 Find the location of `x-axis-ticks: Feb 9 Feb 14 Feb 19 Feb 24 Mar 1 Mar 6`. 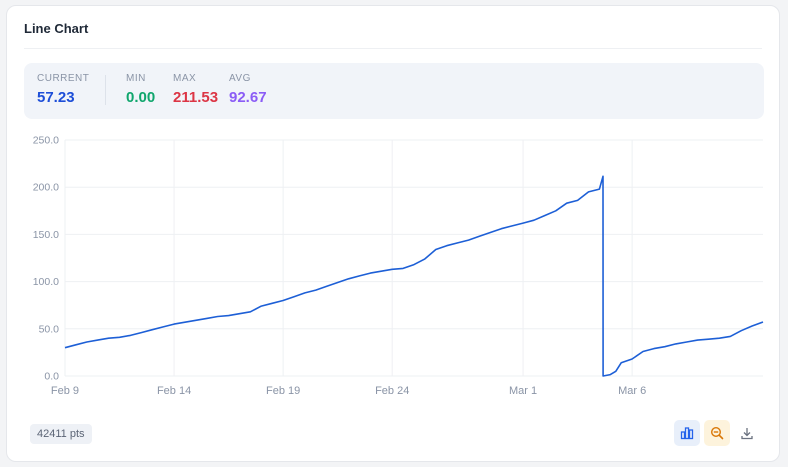

x-axis-ticks: Feb 9 Feb 14 Feb 19 Feb 24 Mar 1 Mar 6 is located at coordinates (348, 391).